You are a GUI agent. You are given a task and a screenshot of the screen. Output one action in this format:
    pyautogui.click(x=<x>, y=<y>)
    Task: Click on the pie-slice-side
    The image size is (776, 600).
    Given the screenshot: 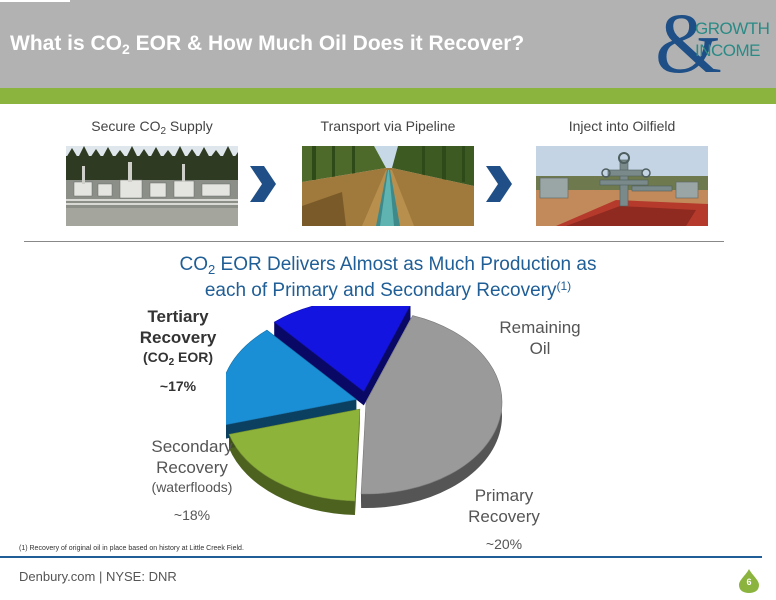 What is the action you would take?
    pyautogui.click(x=292, y=475)
    